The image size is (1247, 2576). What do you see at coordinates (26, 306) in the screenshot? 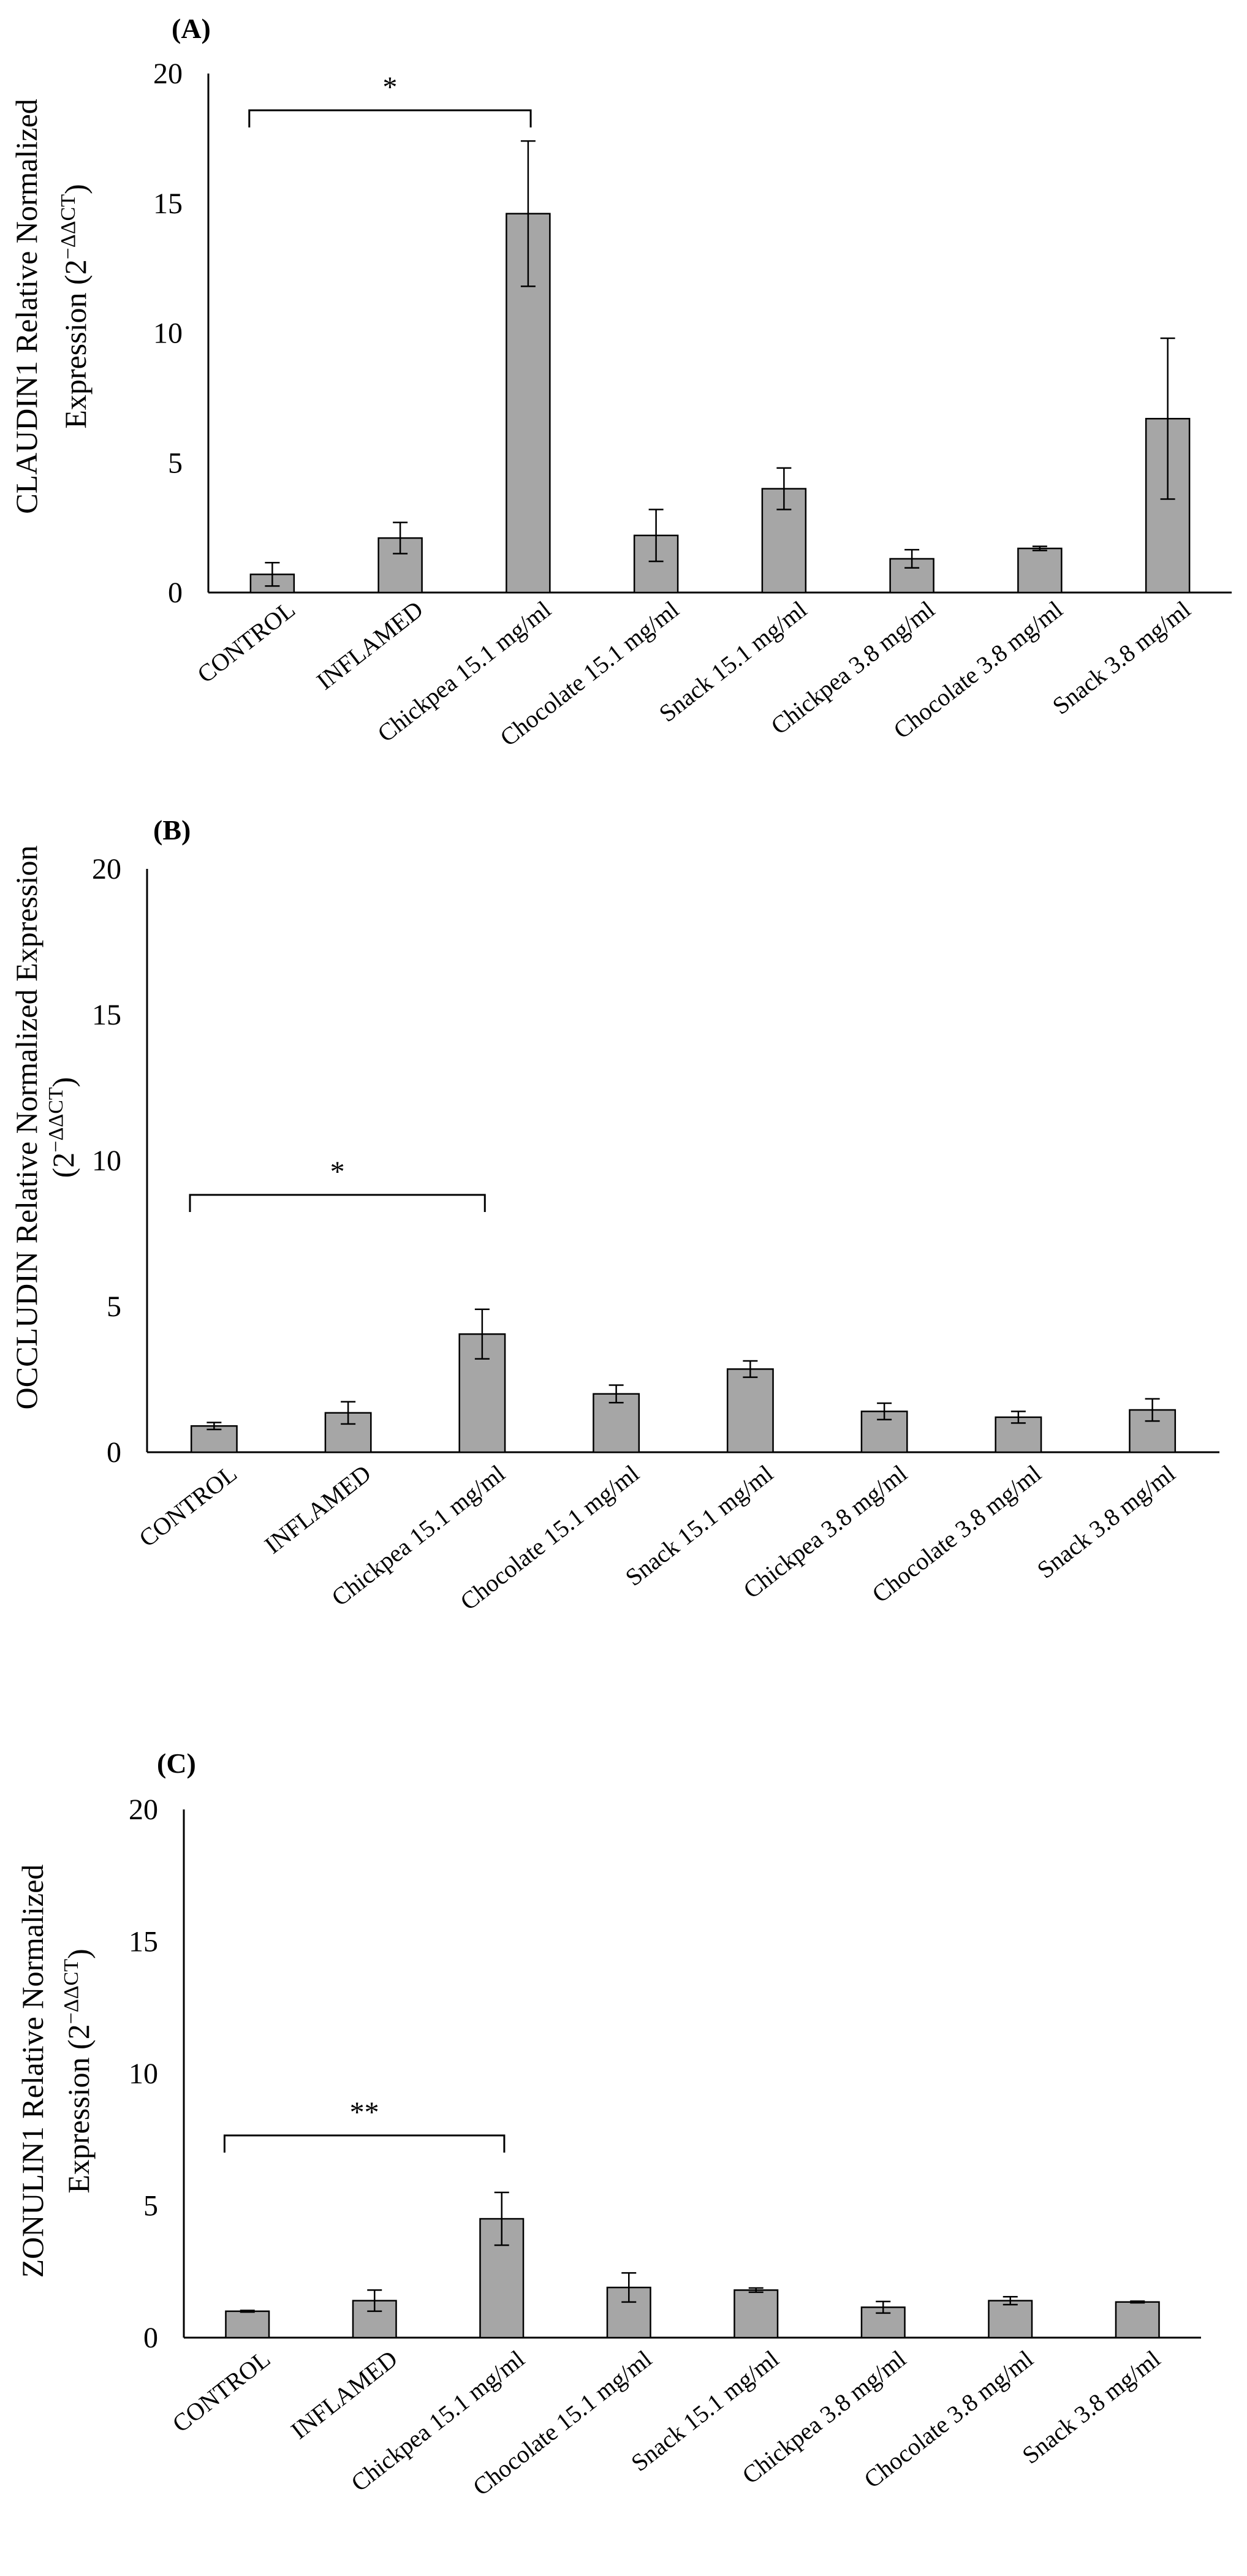
I see `y-axis-label-line1: CLAUDIN1 Relative Normalized` at bounding box center [26, 306].